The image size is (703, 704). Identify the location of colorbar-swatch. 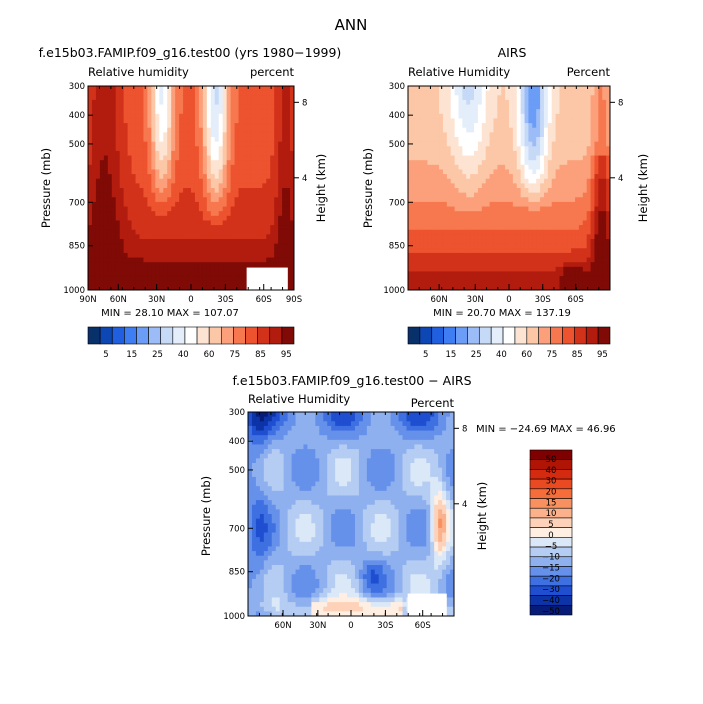
(461, 335).